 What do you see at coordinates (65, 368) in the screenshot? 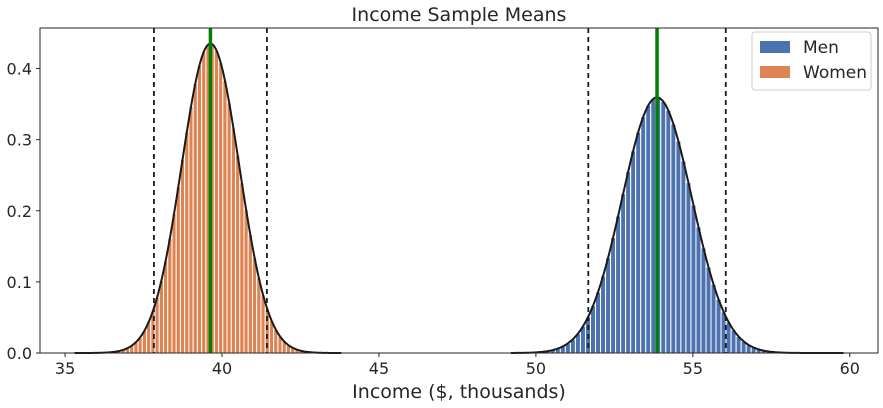
I see `x-tick-label-35: 35` at bounding box center [65, 368].